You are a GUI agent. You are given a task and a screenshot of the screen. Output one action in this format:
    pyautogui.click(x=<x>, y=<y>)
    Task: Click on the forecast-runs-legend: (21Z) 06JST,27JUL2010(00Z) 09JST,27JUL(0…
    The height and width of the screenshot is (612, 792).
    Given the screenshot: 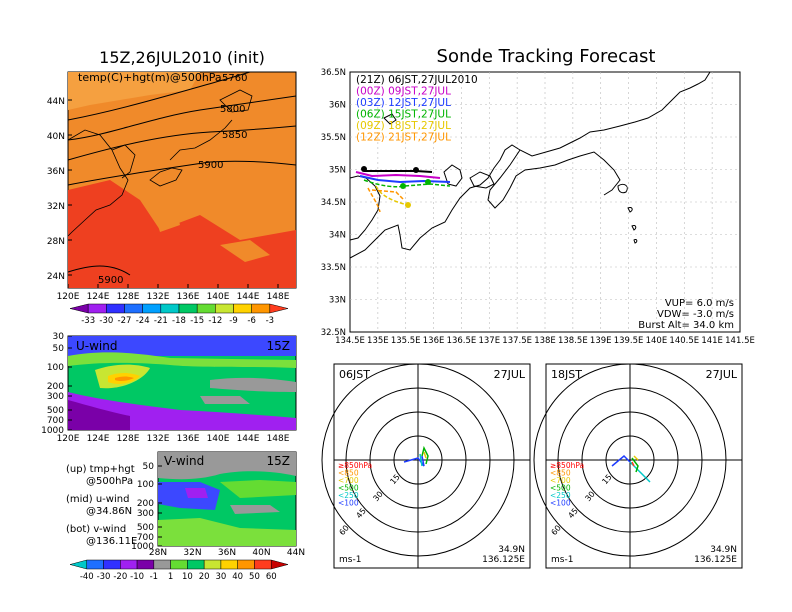 What is the action you would take?
    pyautogui.click(x=417, y=109)
    